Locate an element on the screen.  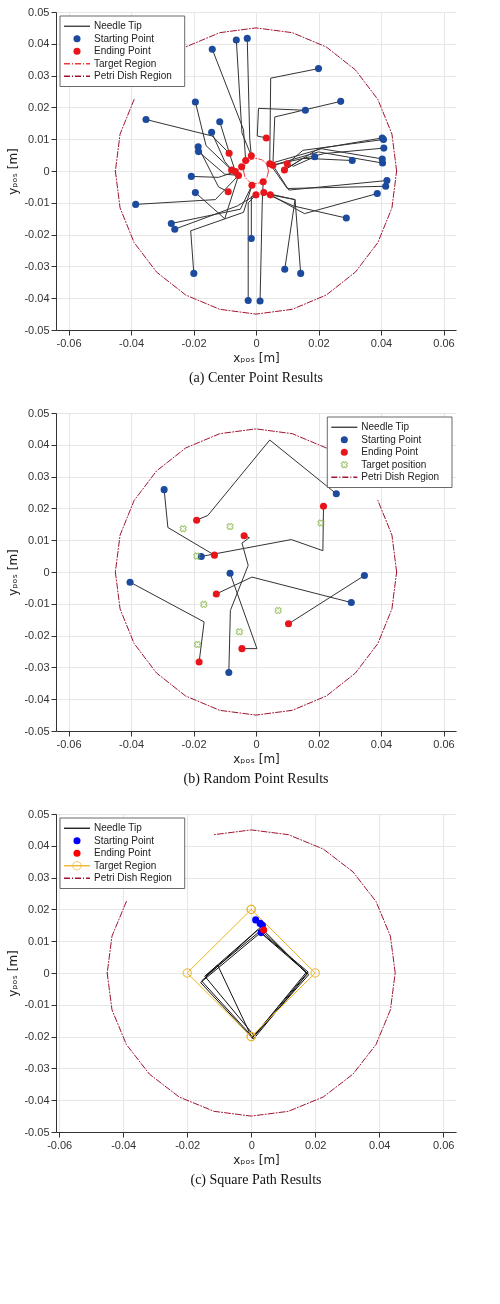
legend-label: Target position is located at coordinates (394, 464).